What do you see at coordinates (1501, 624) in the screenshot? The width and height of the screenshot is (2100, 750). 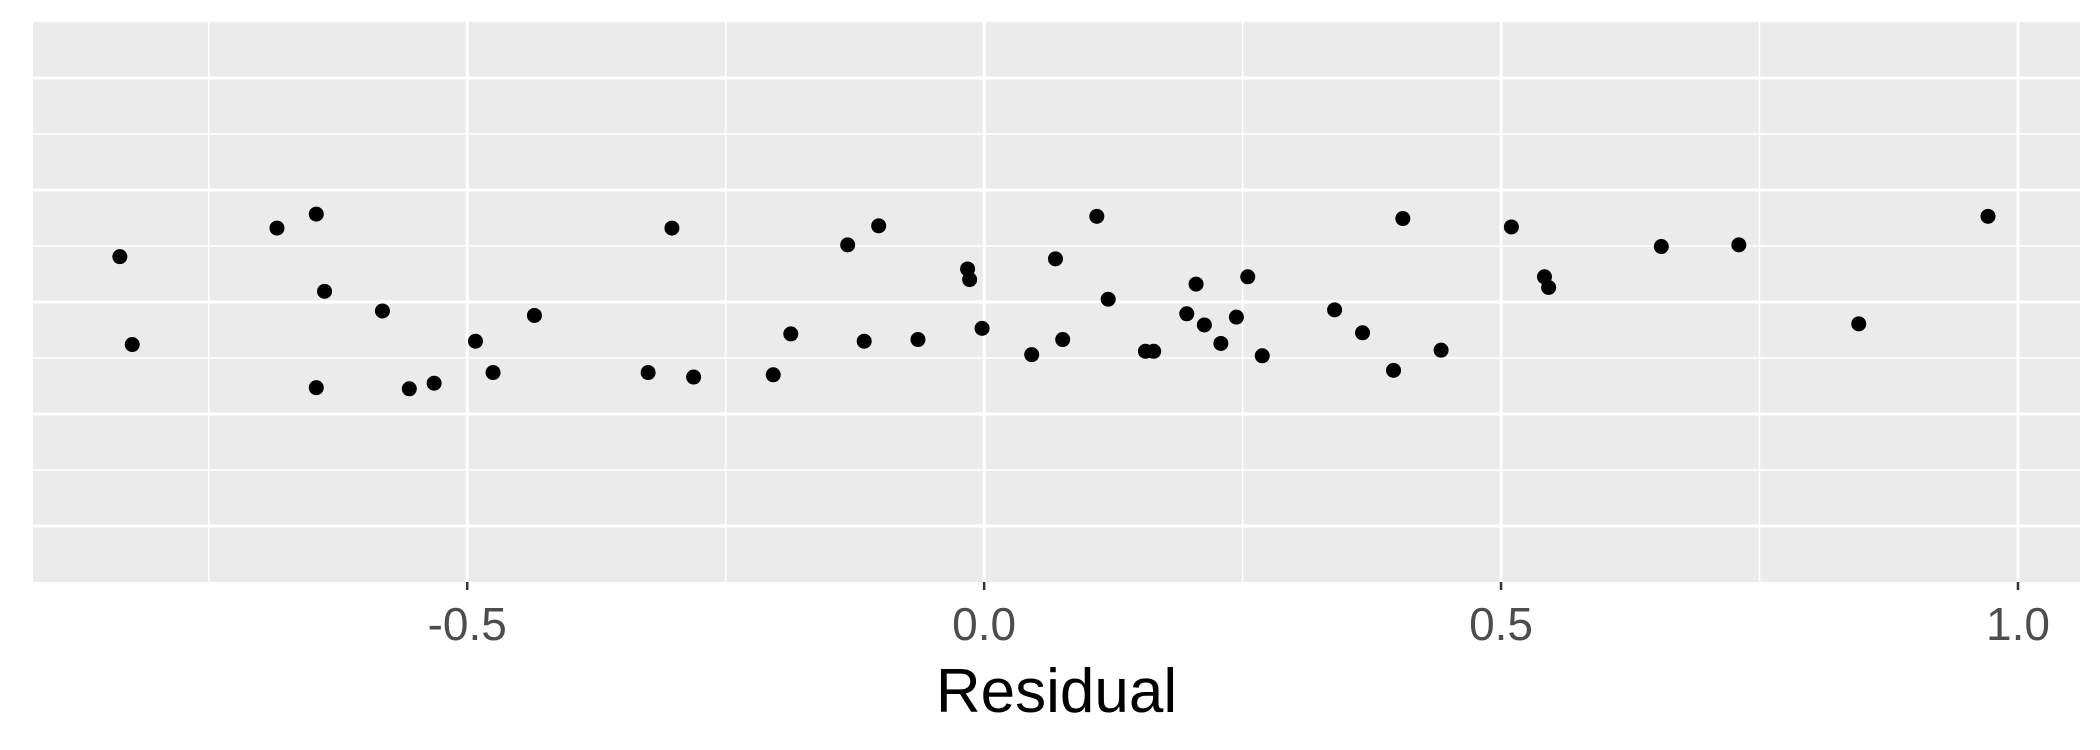 I see `x-tick-label: 0.5` at bounding box center [1501, 624].